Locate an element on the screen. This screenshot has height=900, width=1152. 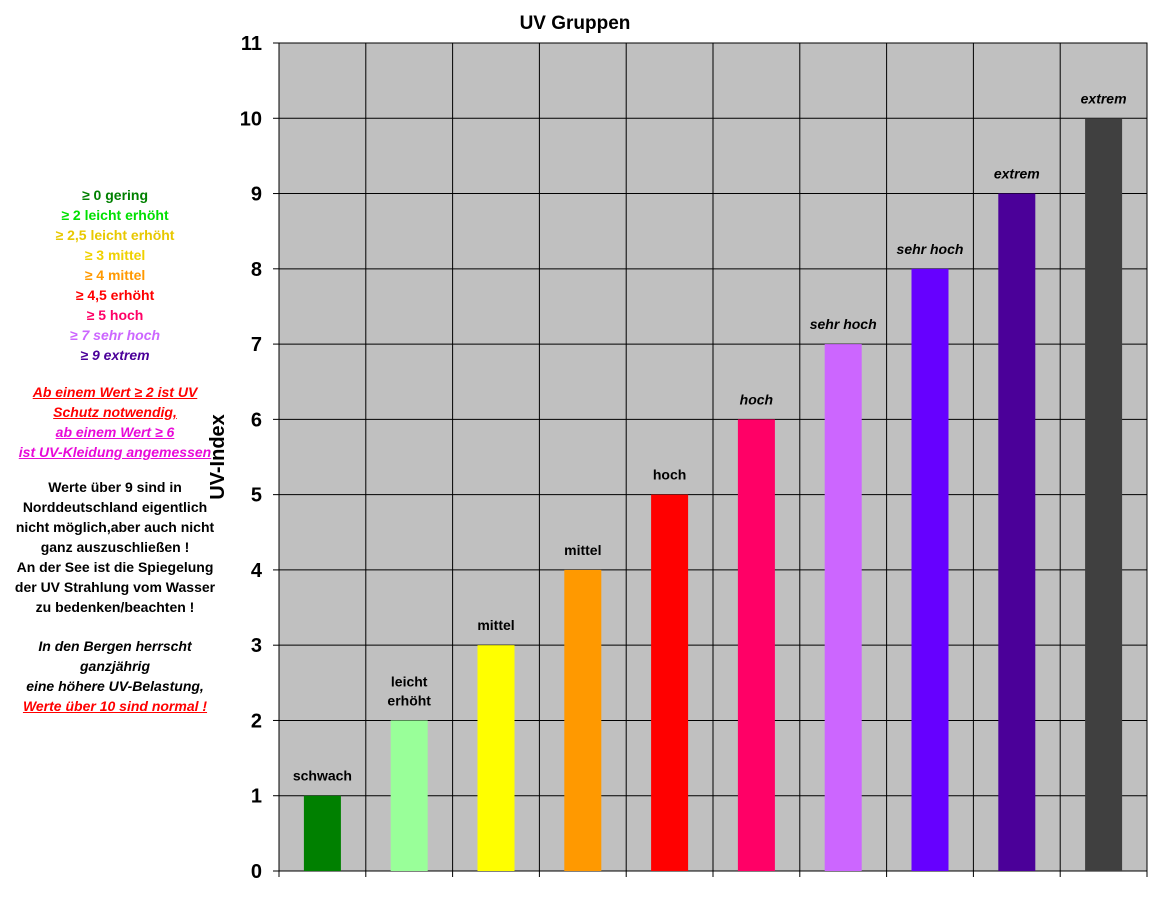
legend-item: ≥ 4 mittel is located at coordinates (115, 275).